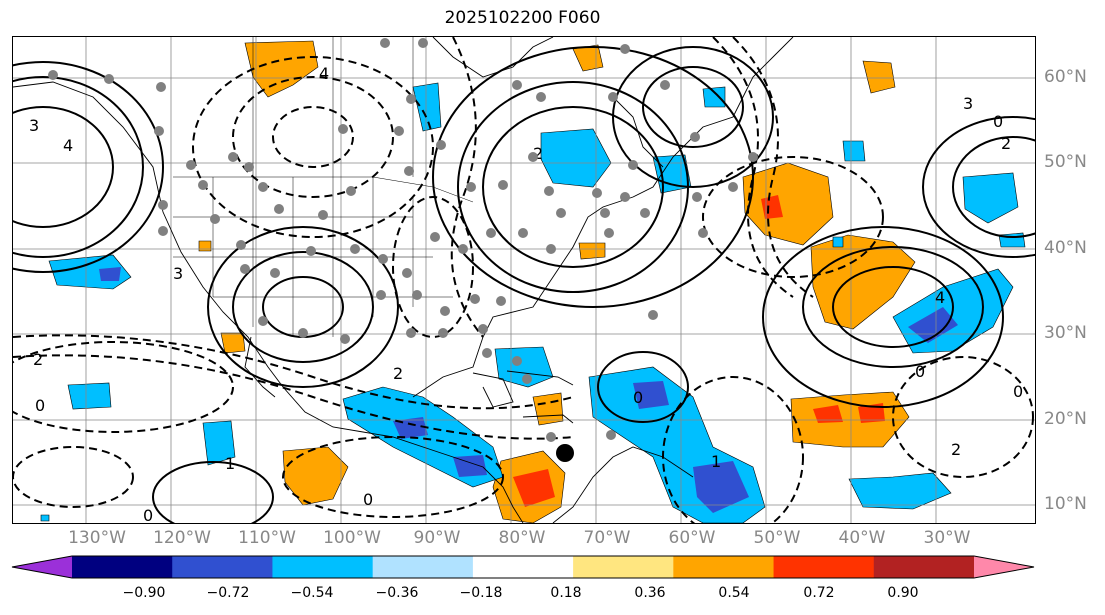 This screenshot has height=615, width=1105. I want to click on colorbar, so click(523, 567).